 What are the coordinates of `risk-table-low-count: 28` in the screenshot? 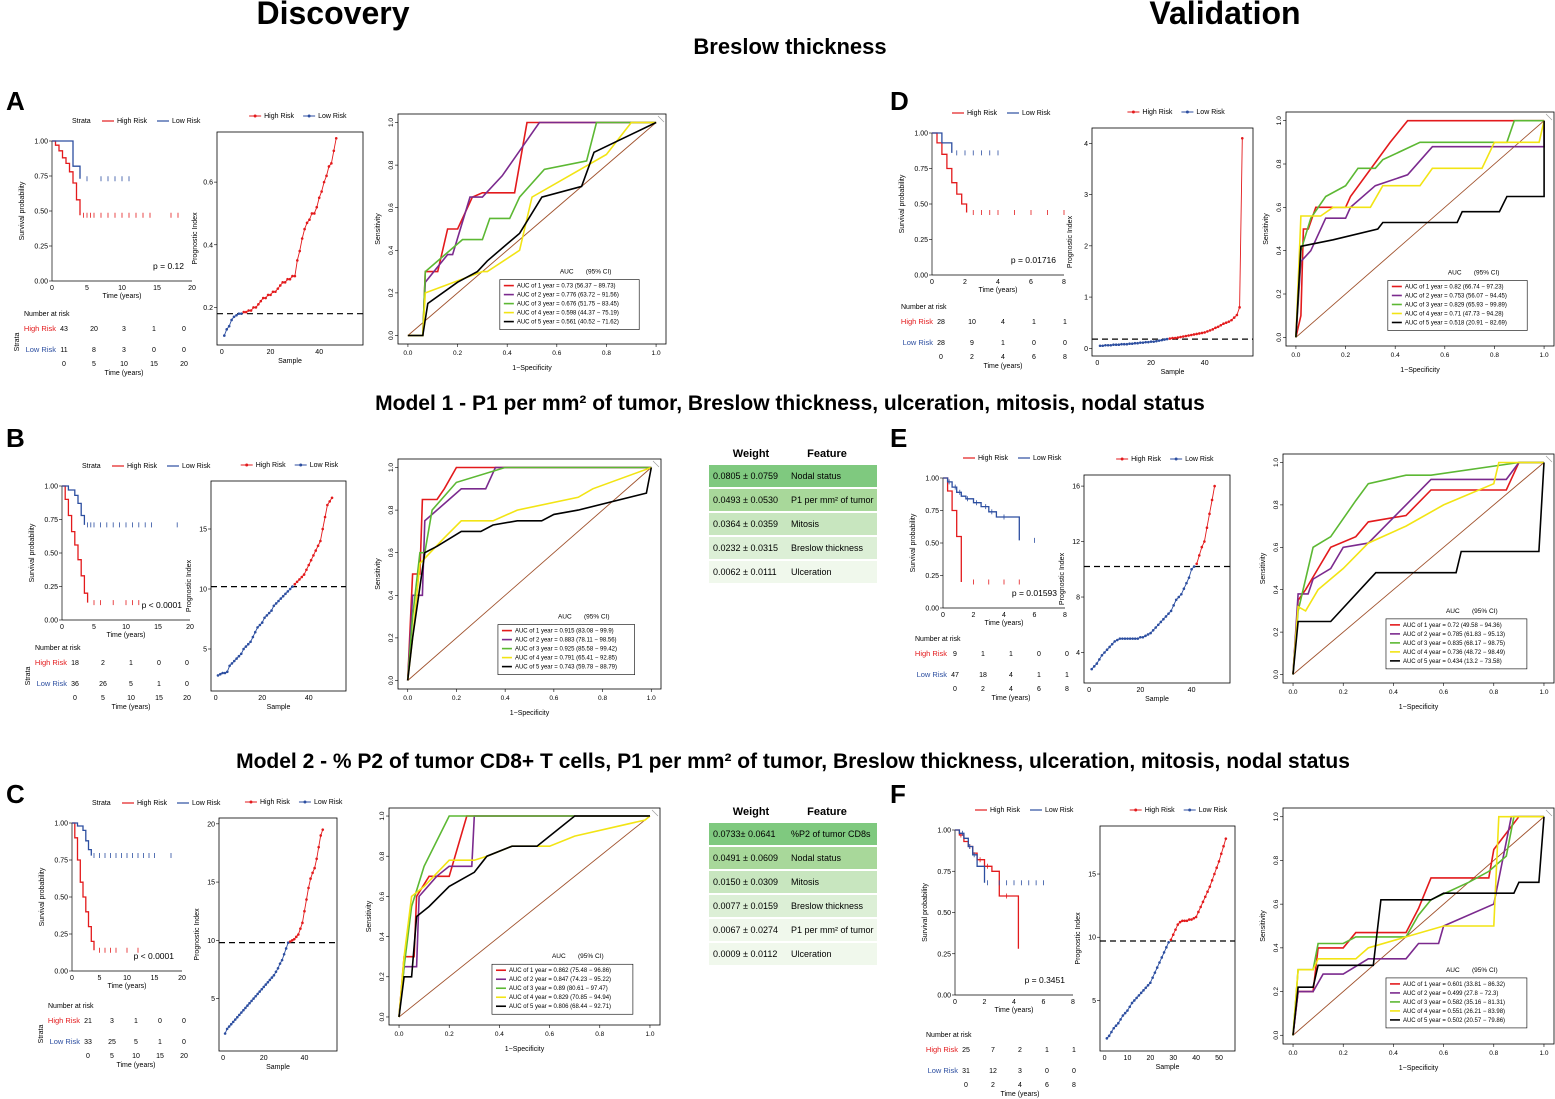 It's located at (941, 343).